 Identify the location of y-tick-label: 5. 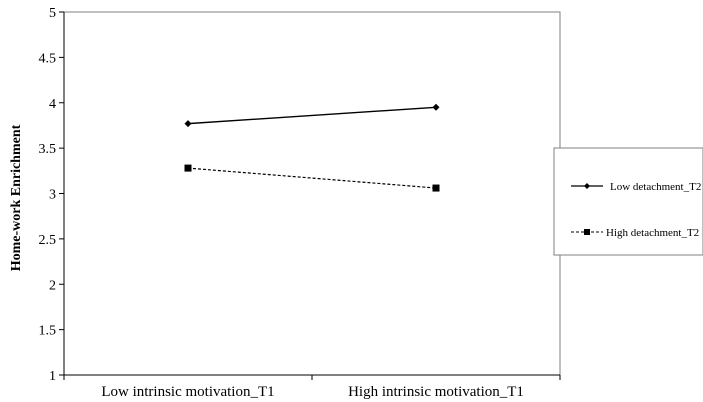
(52, 13).